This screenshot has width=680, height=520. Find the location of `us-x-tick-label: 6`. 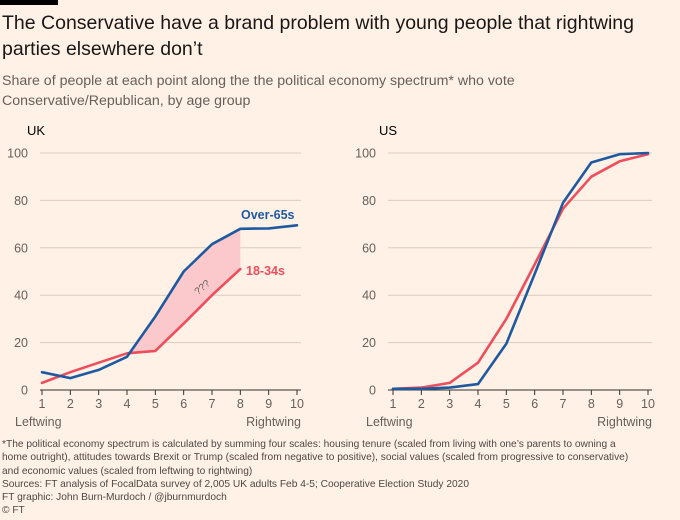

us-x-tick-label: 6 is located at coordinates (534, 404).